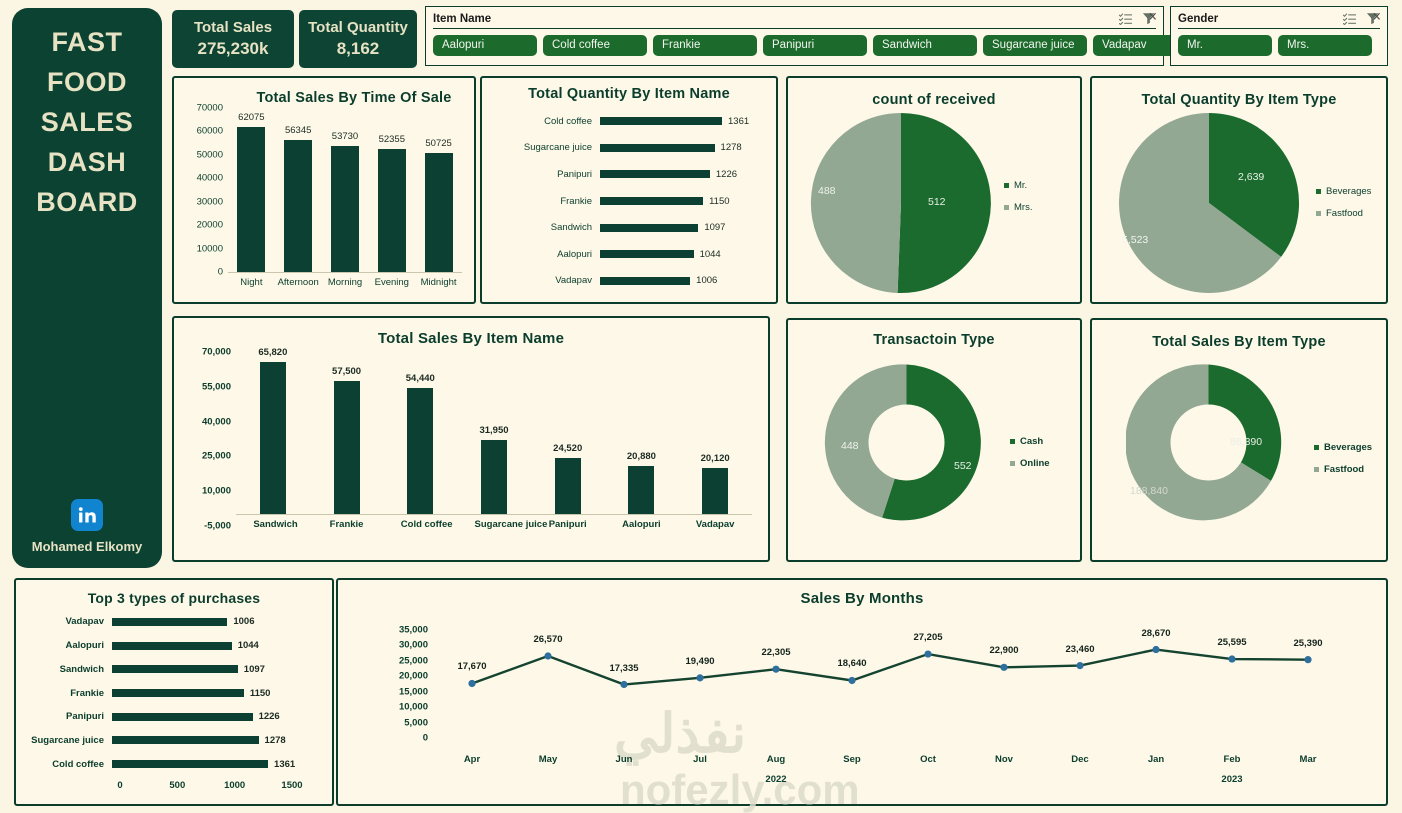 This screenshot has width=1402, height=813. What do you see at coordinates (273, 352) in the screenshot?
I see `bar-value-label: 65,820` at bounding box center [273, 352].